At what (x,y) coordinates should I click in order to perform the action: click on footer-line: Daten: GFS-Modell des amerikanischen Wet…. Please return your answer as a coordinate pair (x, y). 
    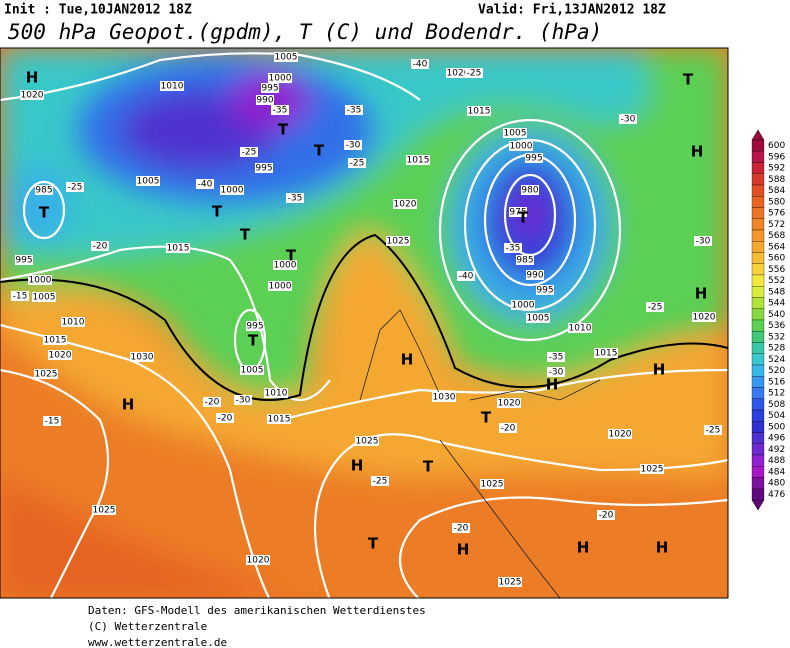
    Looking at the image, I should click on (257, 610).